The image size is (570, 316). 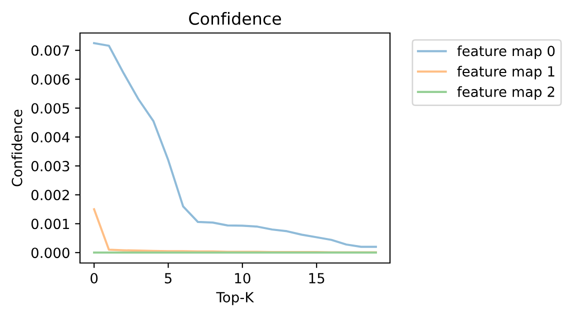 I want to click on x-tick-label: 5, so click(x=168, y=278).